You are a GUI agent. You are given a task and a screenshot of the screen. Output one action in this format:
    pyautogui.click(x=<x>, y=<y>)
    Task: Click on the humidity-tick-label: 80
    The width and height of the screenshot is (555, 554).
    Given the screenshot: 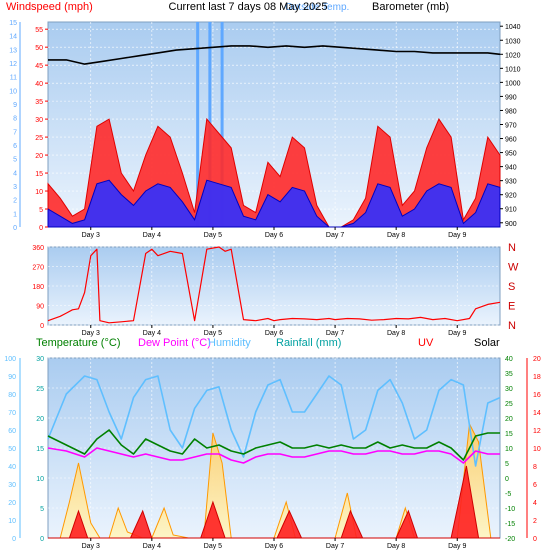 What is the action you would take?
    pyautogui.click(x=12, y=395)
    